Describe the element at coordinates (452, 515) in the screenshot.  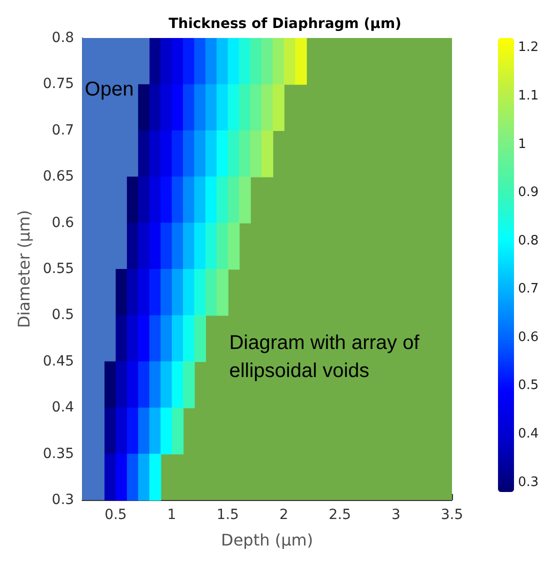
I see `x-tick-label: 3.5` at that location.